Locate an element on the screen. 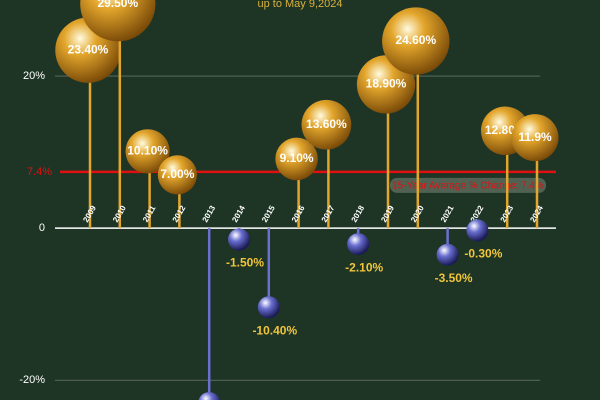 Image resolution: width=600 pixels, height=400 pixels. value-label: 7.00% is located at coordinates (177, 174).